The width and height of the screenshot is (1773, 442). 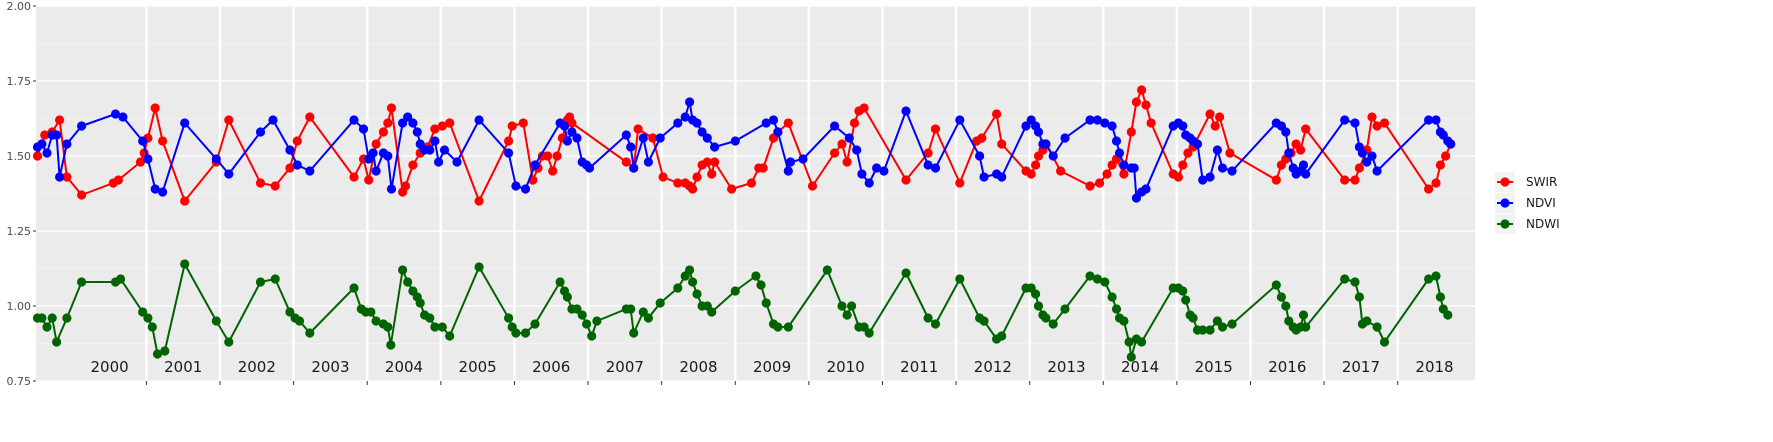 I want to click on legend-label-ndwi: NDWI, so click(x=1543, y=224).